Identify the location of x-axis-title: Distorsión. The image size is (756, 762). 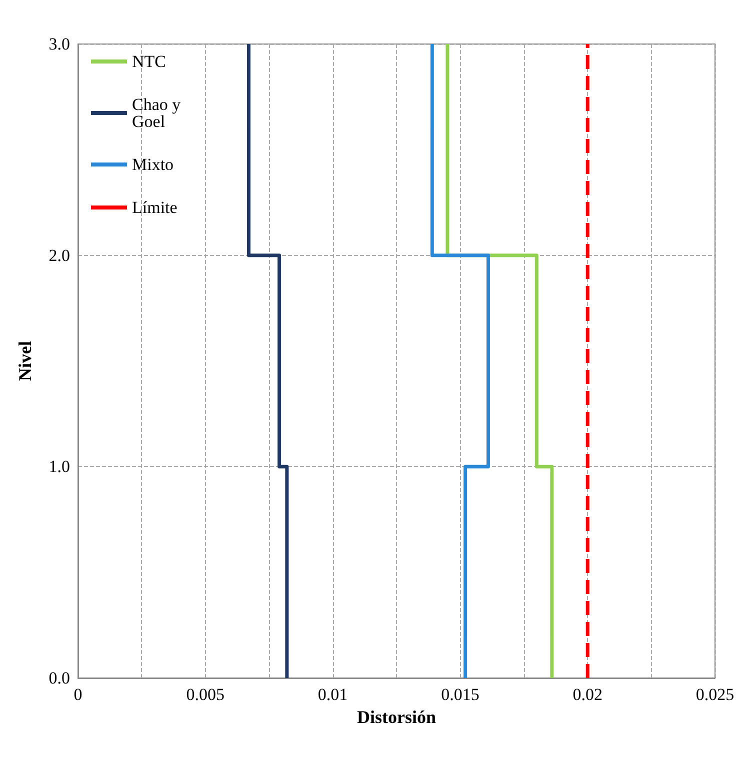
(396, 716).